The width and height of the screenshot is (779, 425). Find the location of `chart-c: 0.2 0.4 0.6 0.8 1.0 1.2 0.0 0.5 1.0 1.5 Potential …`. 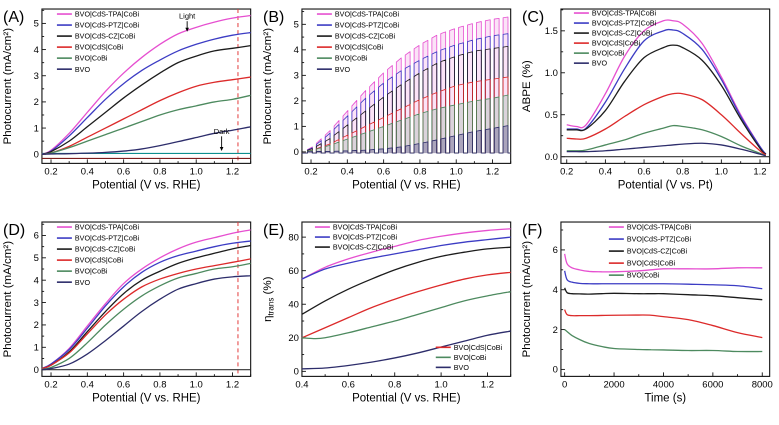

chart-c: 0.2 0.4 0.6 0.8 1.0 1.2 0.0 0.5 1.0 1.5 Potential … is located at coordinates (646, 99).